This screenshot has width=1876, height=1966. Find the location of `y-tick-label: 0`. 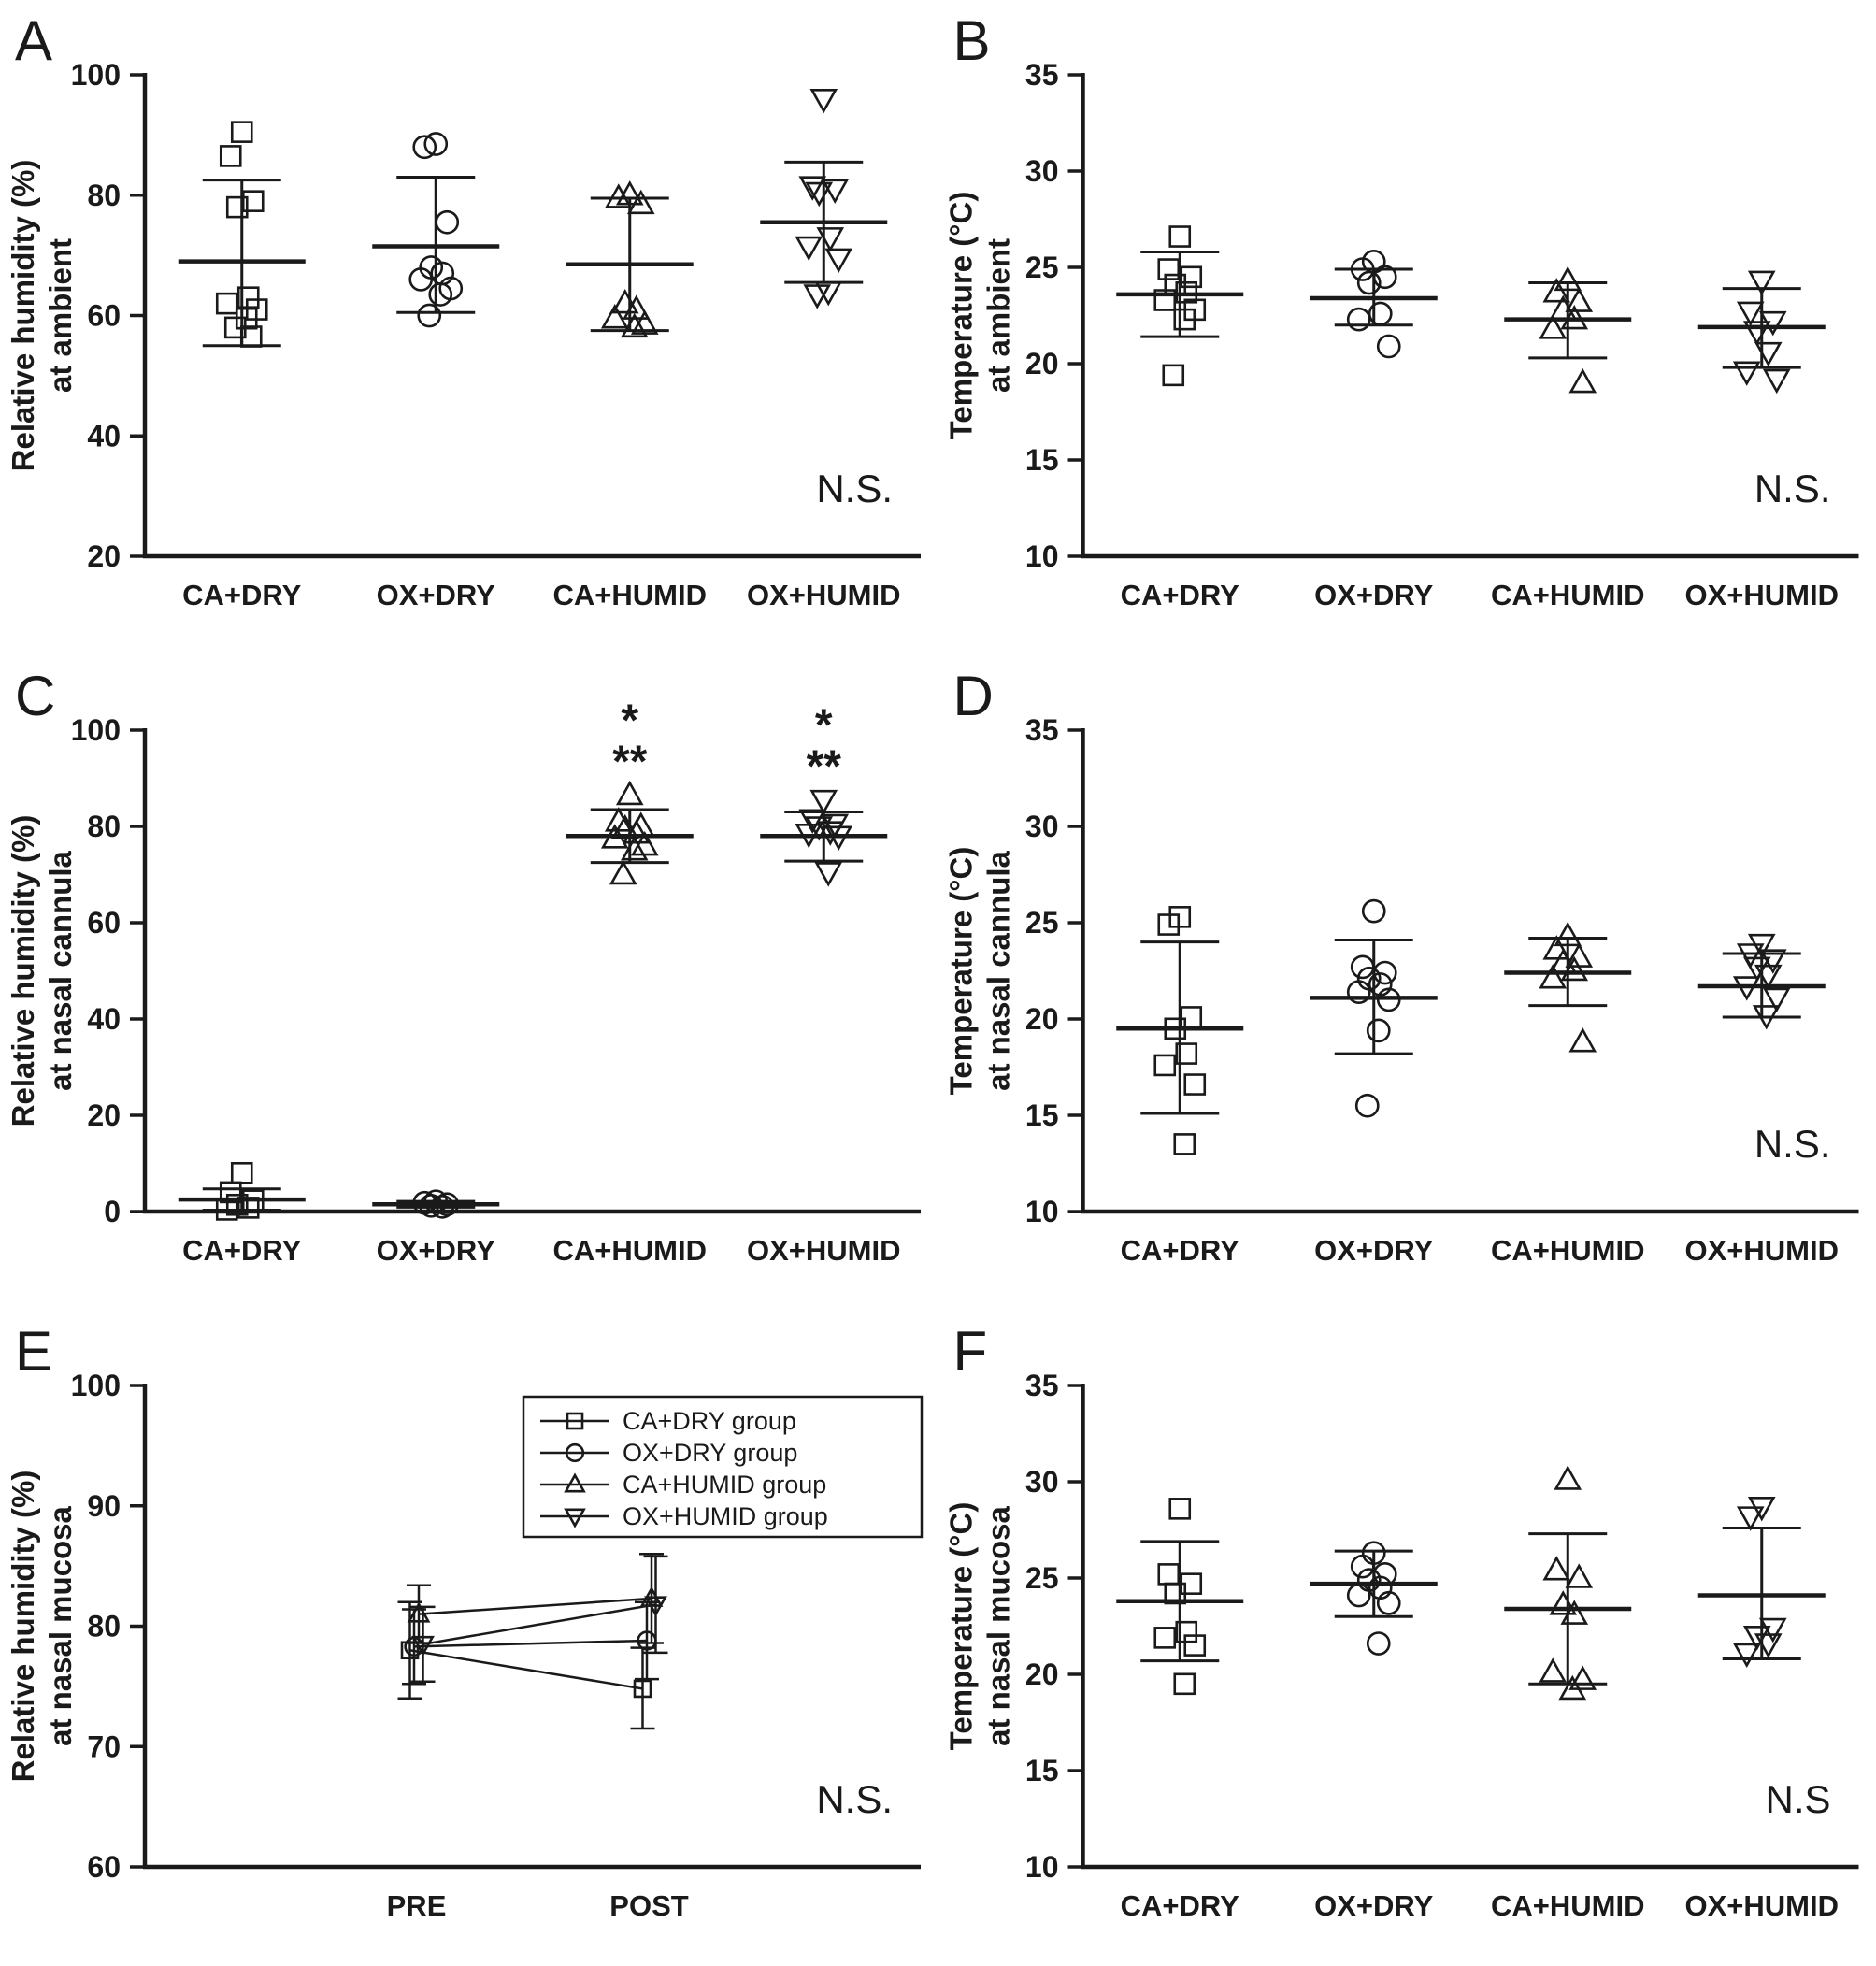

y-tick-label: 0 is located at coordinates (112, 1211).